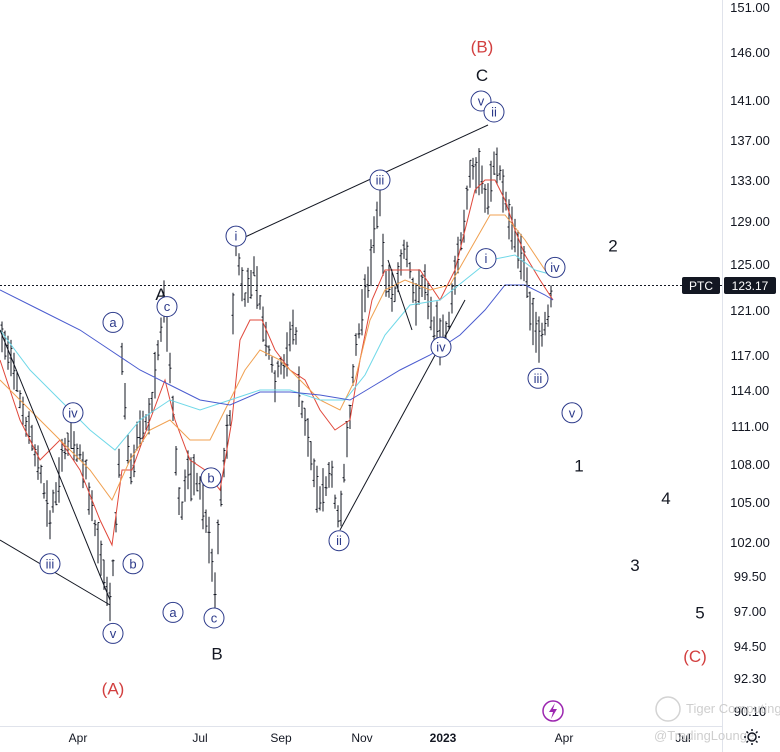  Describe the element at coordinates (750, 390) in the screenshot. I see `y-tick-label: 114.00` at that location.